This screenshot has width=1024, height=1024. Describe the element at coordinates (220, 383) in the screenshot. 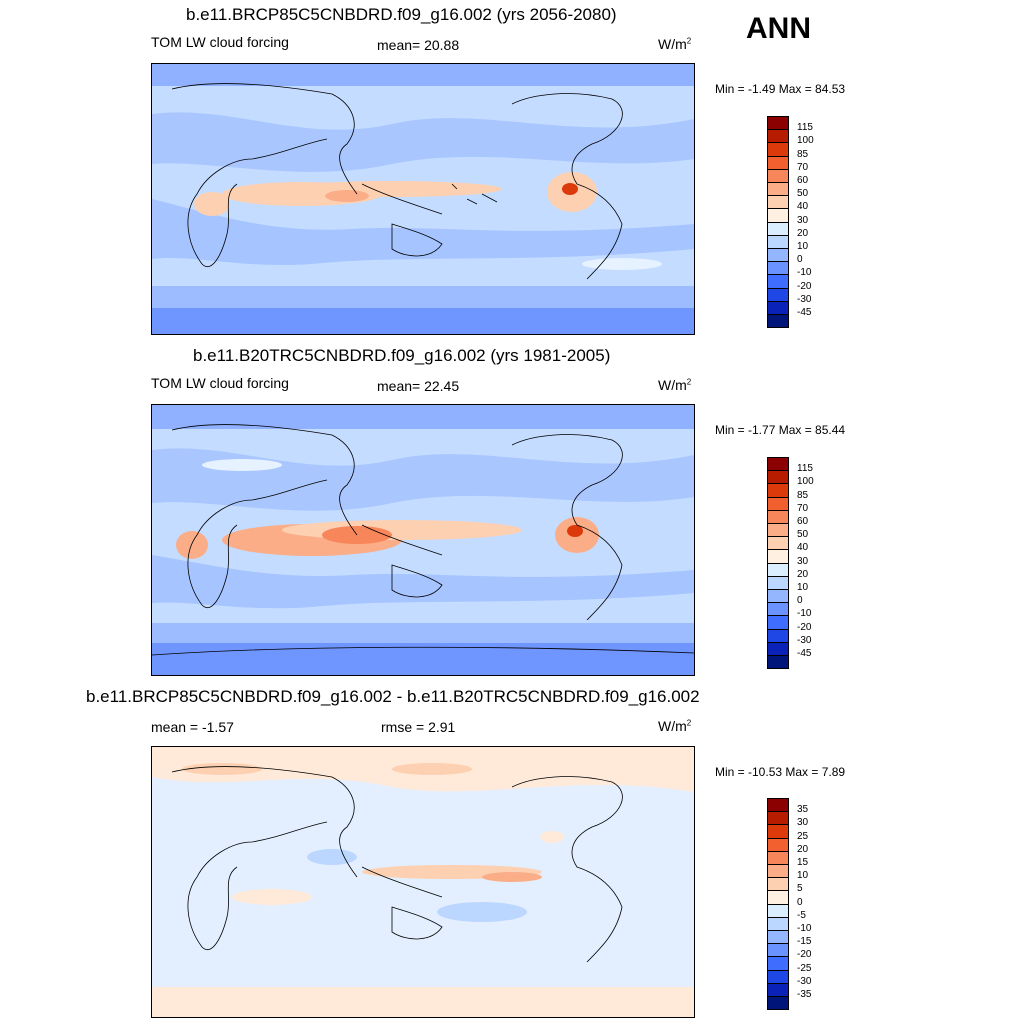

I see `panel-2-variable-label: TOM LW cloud forcing` at that location.